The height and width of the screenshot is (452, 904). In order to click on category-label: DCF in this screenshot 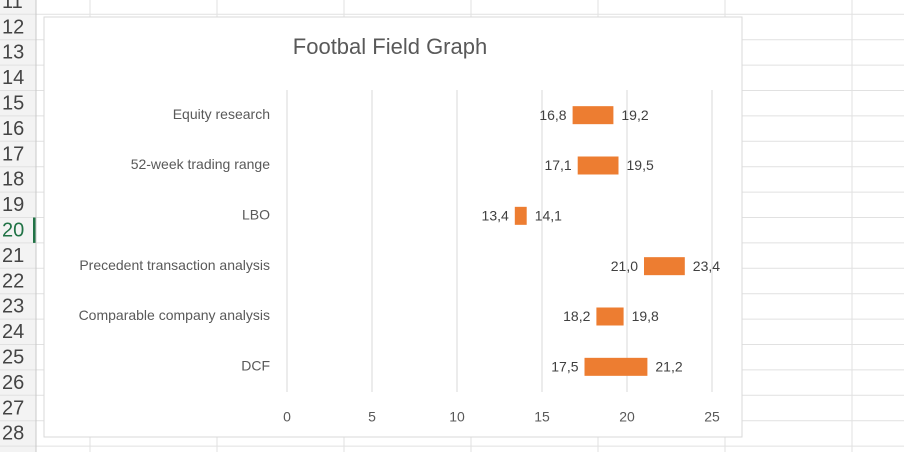, I will do `click(255, 366)`.